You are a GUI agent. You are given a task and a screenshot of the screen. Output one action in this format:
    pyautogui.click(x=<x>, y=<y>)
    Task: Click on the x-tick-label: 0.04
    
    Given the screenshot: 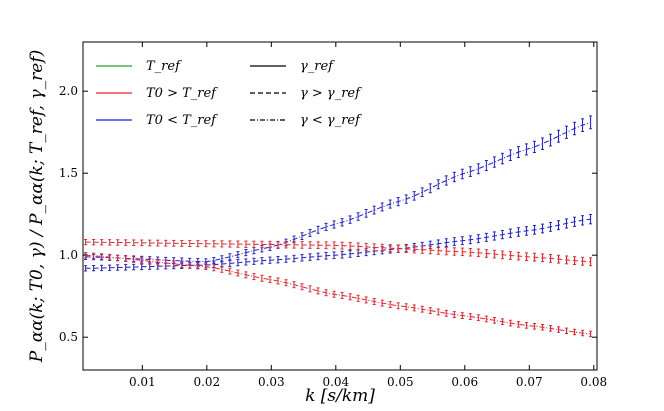 What is the action you would take?
    pyautogui.click(x=335, y=382)
    